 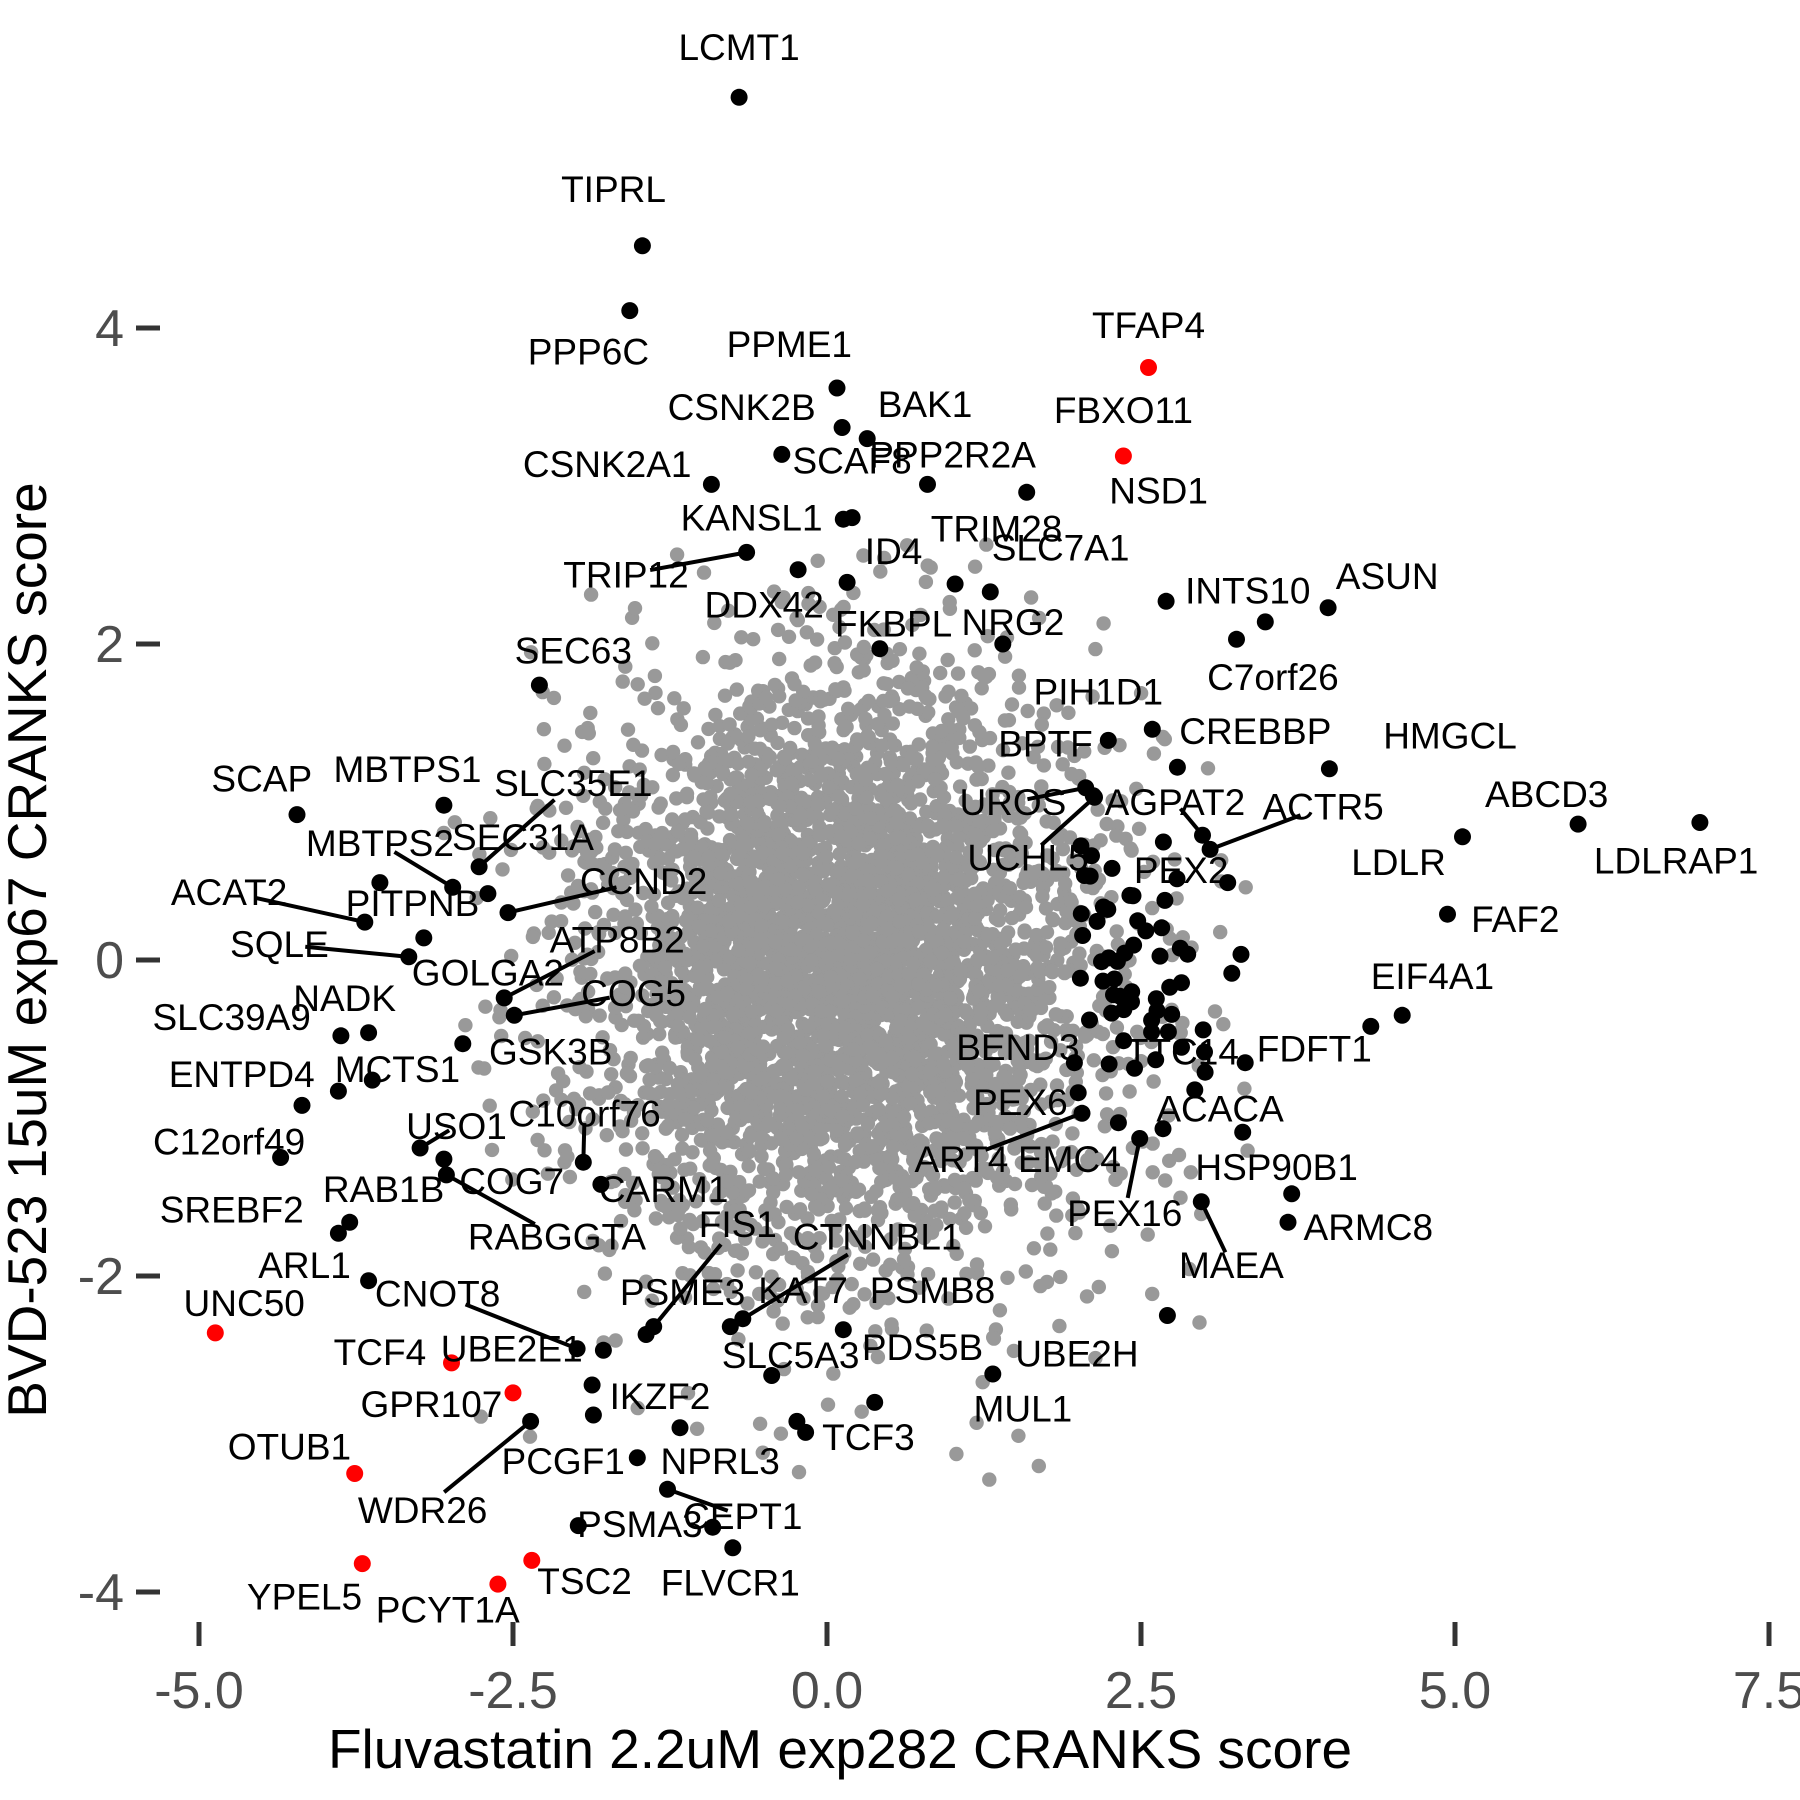 What do you see at coordinates (29, 949) in the screenshot?
I see `y-axis-title: BVD-523 15uM exp67 CRANKS score` at bounding box center [29, 949].